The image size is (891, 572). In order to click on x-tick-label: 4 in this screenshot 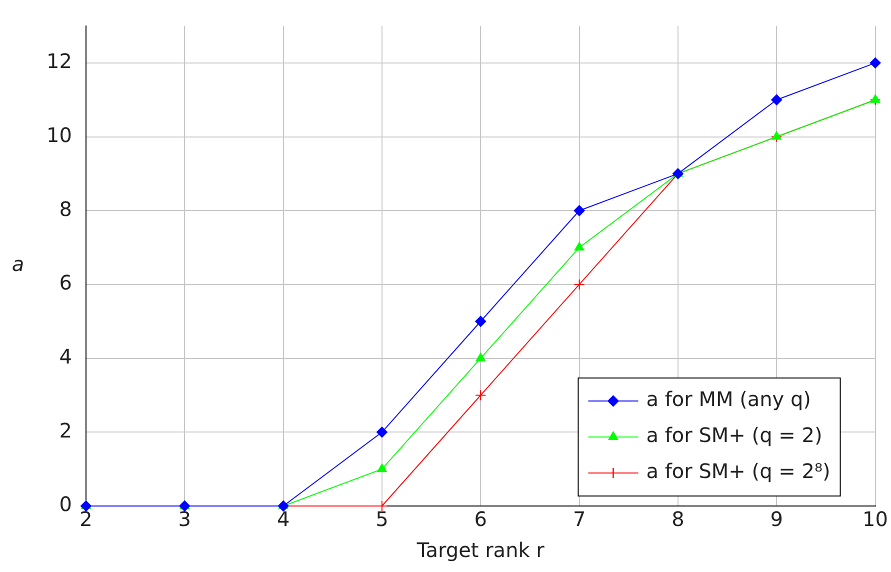, I will do `click(283, 519)`.